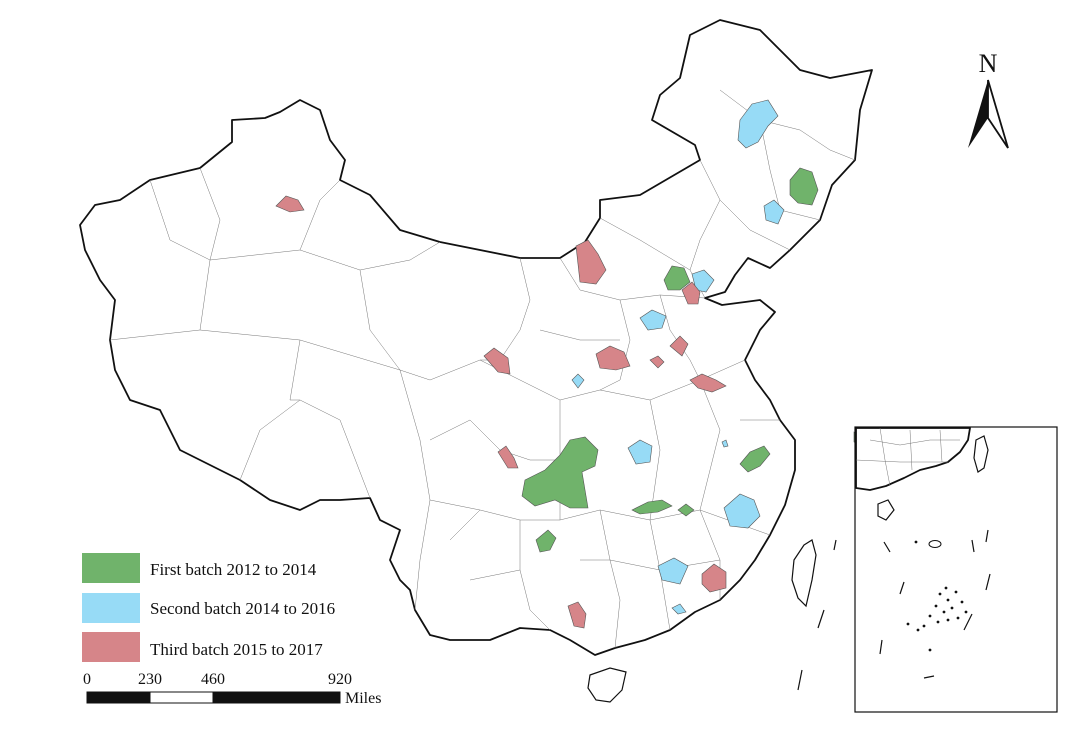 The width and height of the screenshot is (1089, 740). Describe the element at coordinates (978, 114) in the screenshot. I see `north-arrow-icon` at that location.